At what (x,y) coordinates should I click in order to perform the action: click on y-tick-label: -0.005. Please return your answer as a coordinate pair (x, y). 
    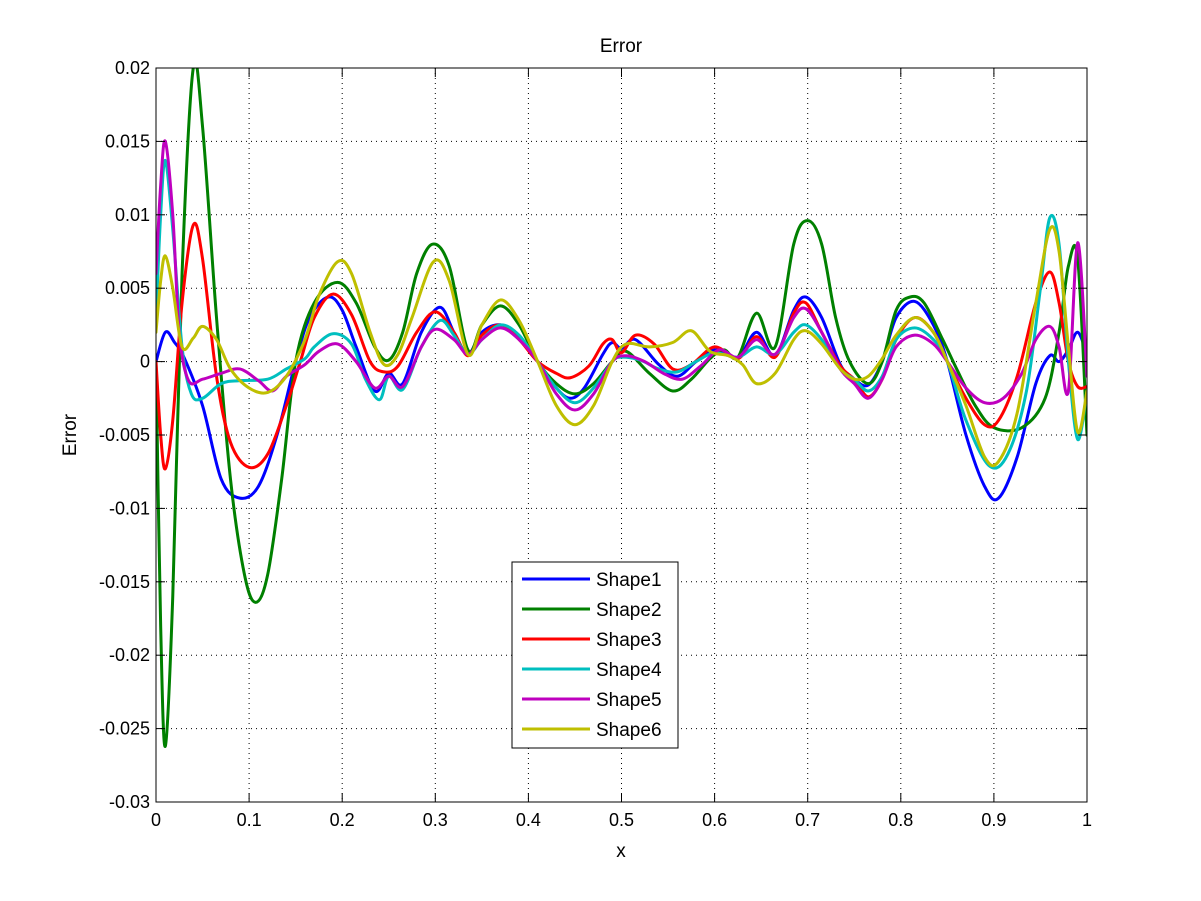
    Looking at the image, I should click on (124, 435).